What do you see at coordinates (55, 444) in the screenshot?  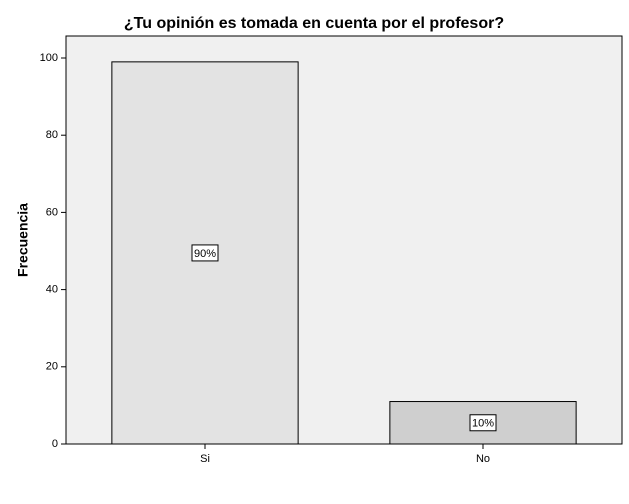 I see `y-tick-label: 0` at bounding box center [55, 444].